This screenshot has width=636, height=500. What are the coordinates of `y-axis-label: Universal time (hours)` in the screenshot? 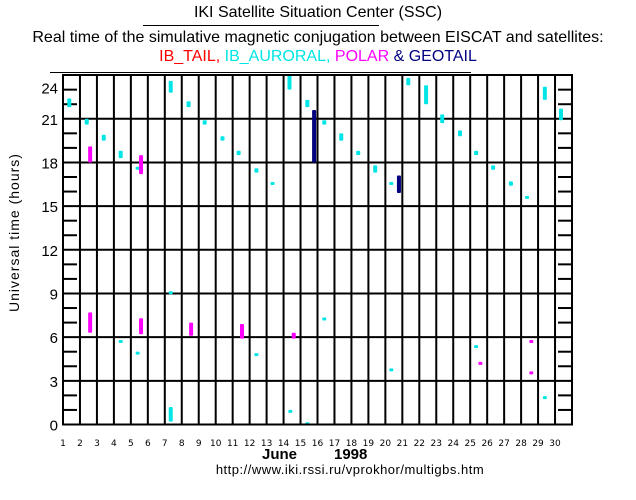 It's located at (14, 232).